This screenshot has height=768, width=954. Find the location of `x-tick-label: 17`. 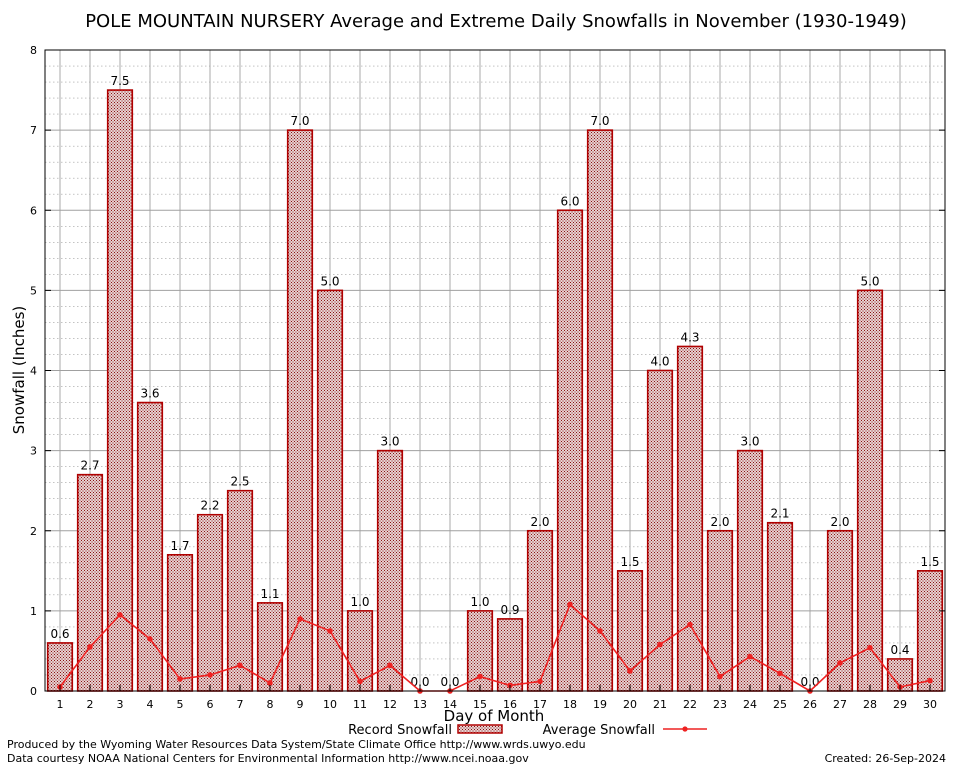

x-tick-label: 17 is located at coordinates (540, 704).